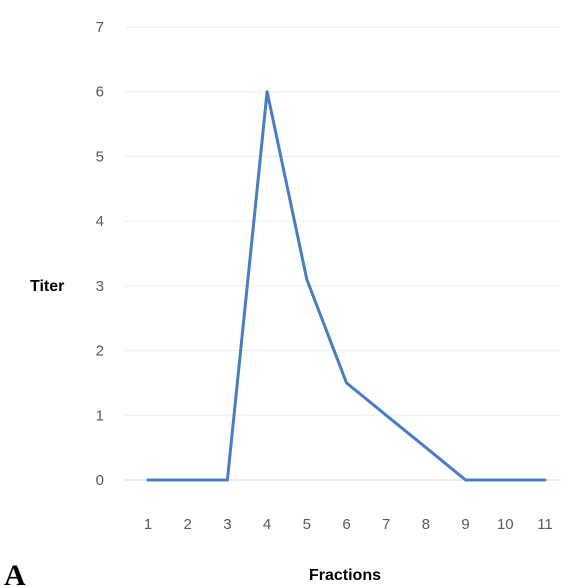  What do you see at coordinates (227, 524) in the screenshot?
I see `x-tick-label: 3` at bounding box center [227, 524].